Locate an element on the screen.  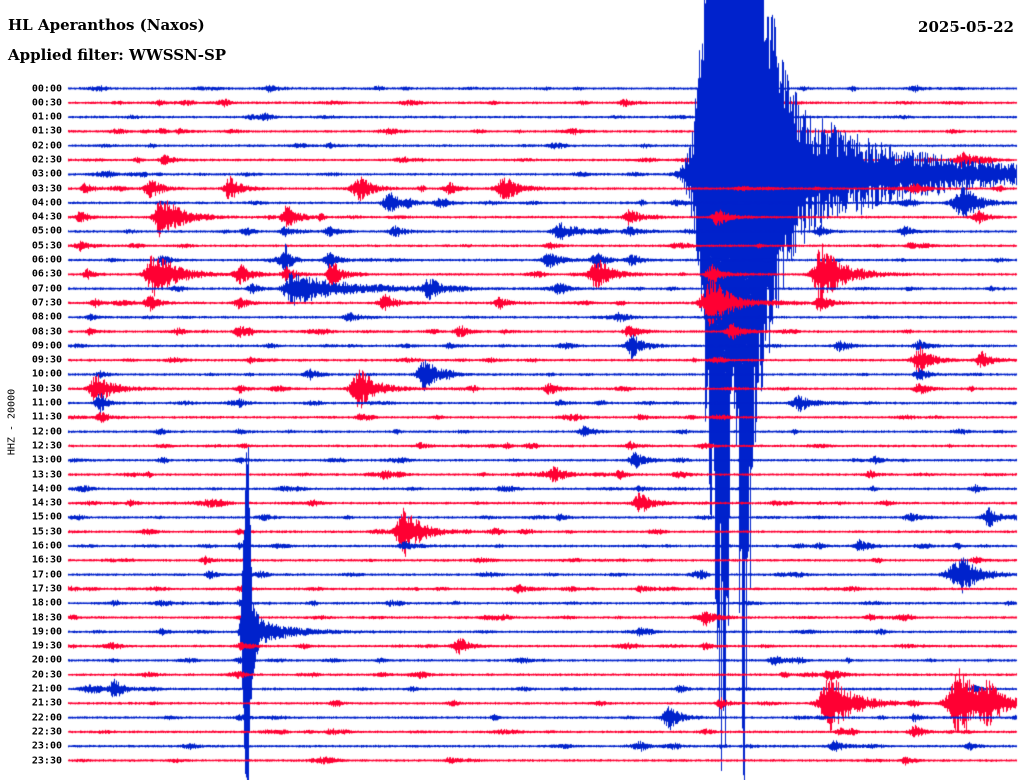
date-label: 2025-05-22 is located at coordinates (966, 27).